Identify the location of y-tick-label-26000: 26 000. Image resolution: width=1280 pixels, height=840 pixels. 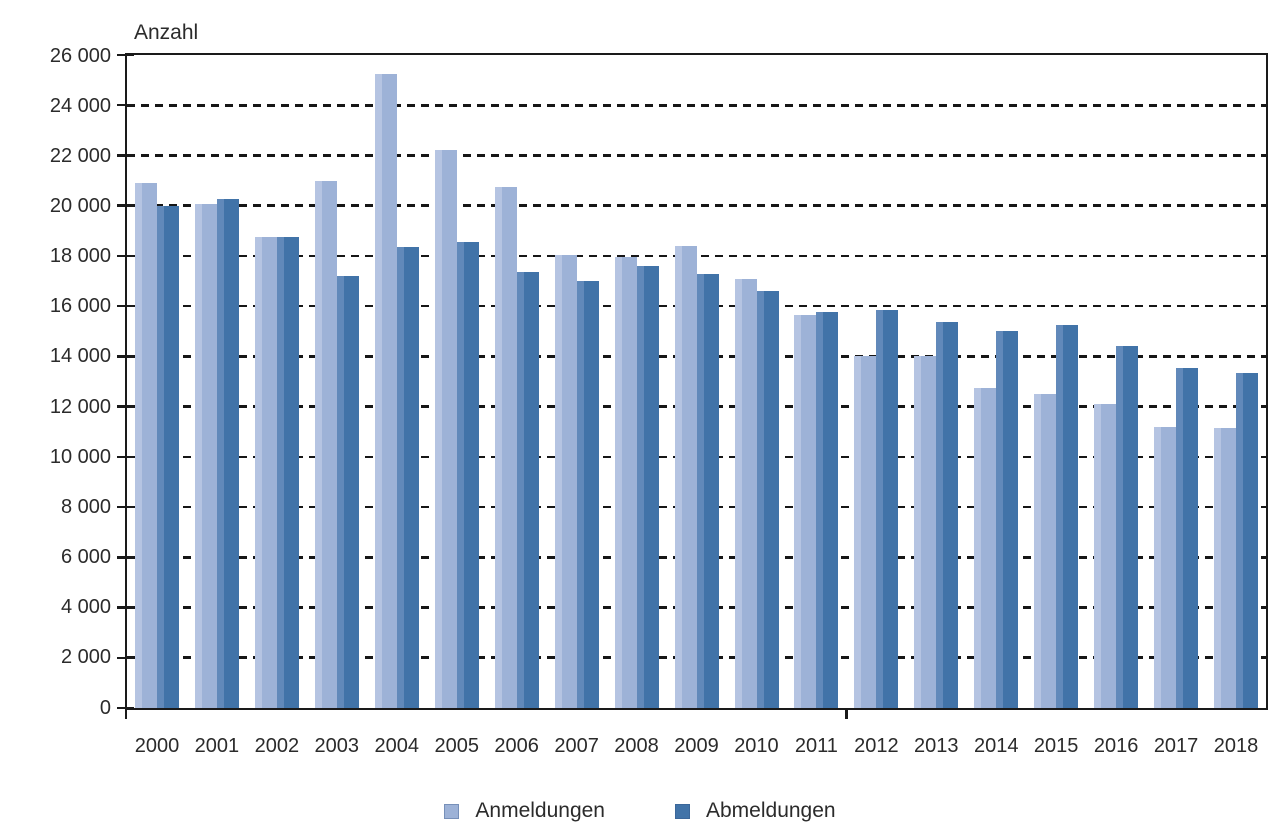
(80, 55).